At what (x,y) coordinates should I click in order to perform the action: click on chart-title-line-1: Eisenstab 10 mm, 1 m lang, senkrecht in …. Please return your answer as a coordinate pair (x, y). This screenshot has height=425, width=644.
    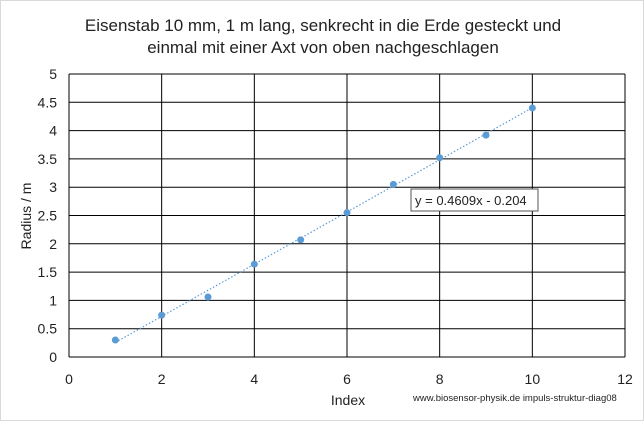
    Looking at the image, I should click on (323, 25).